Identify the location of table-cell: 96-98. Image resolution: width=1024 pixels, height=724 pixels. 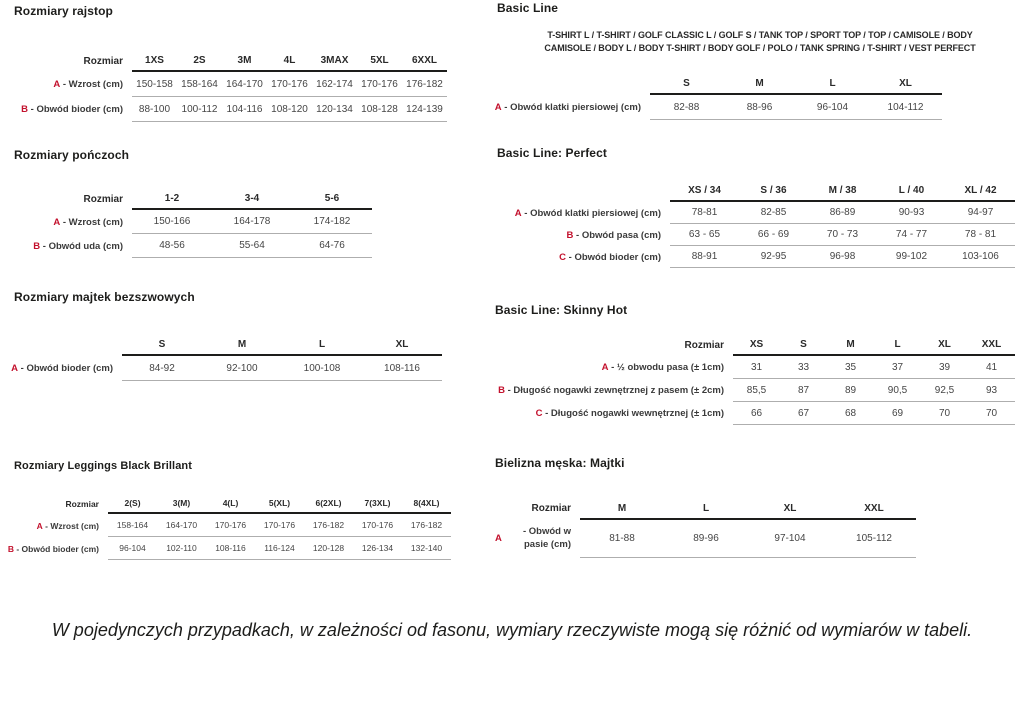
(842, 257).